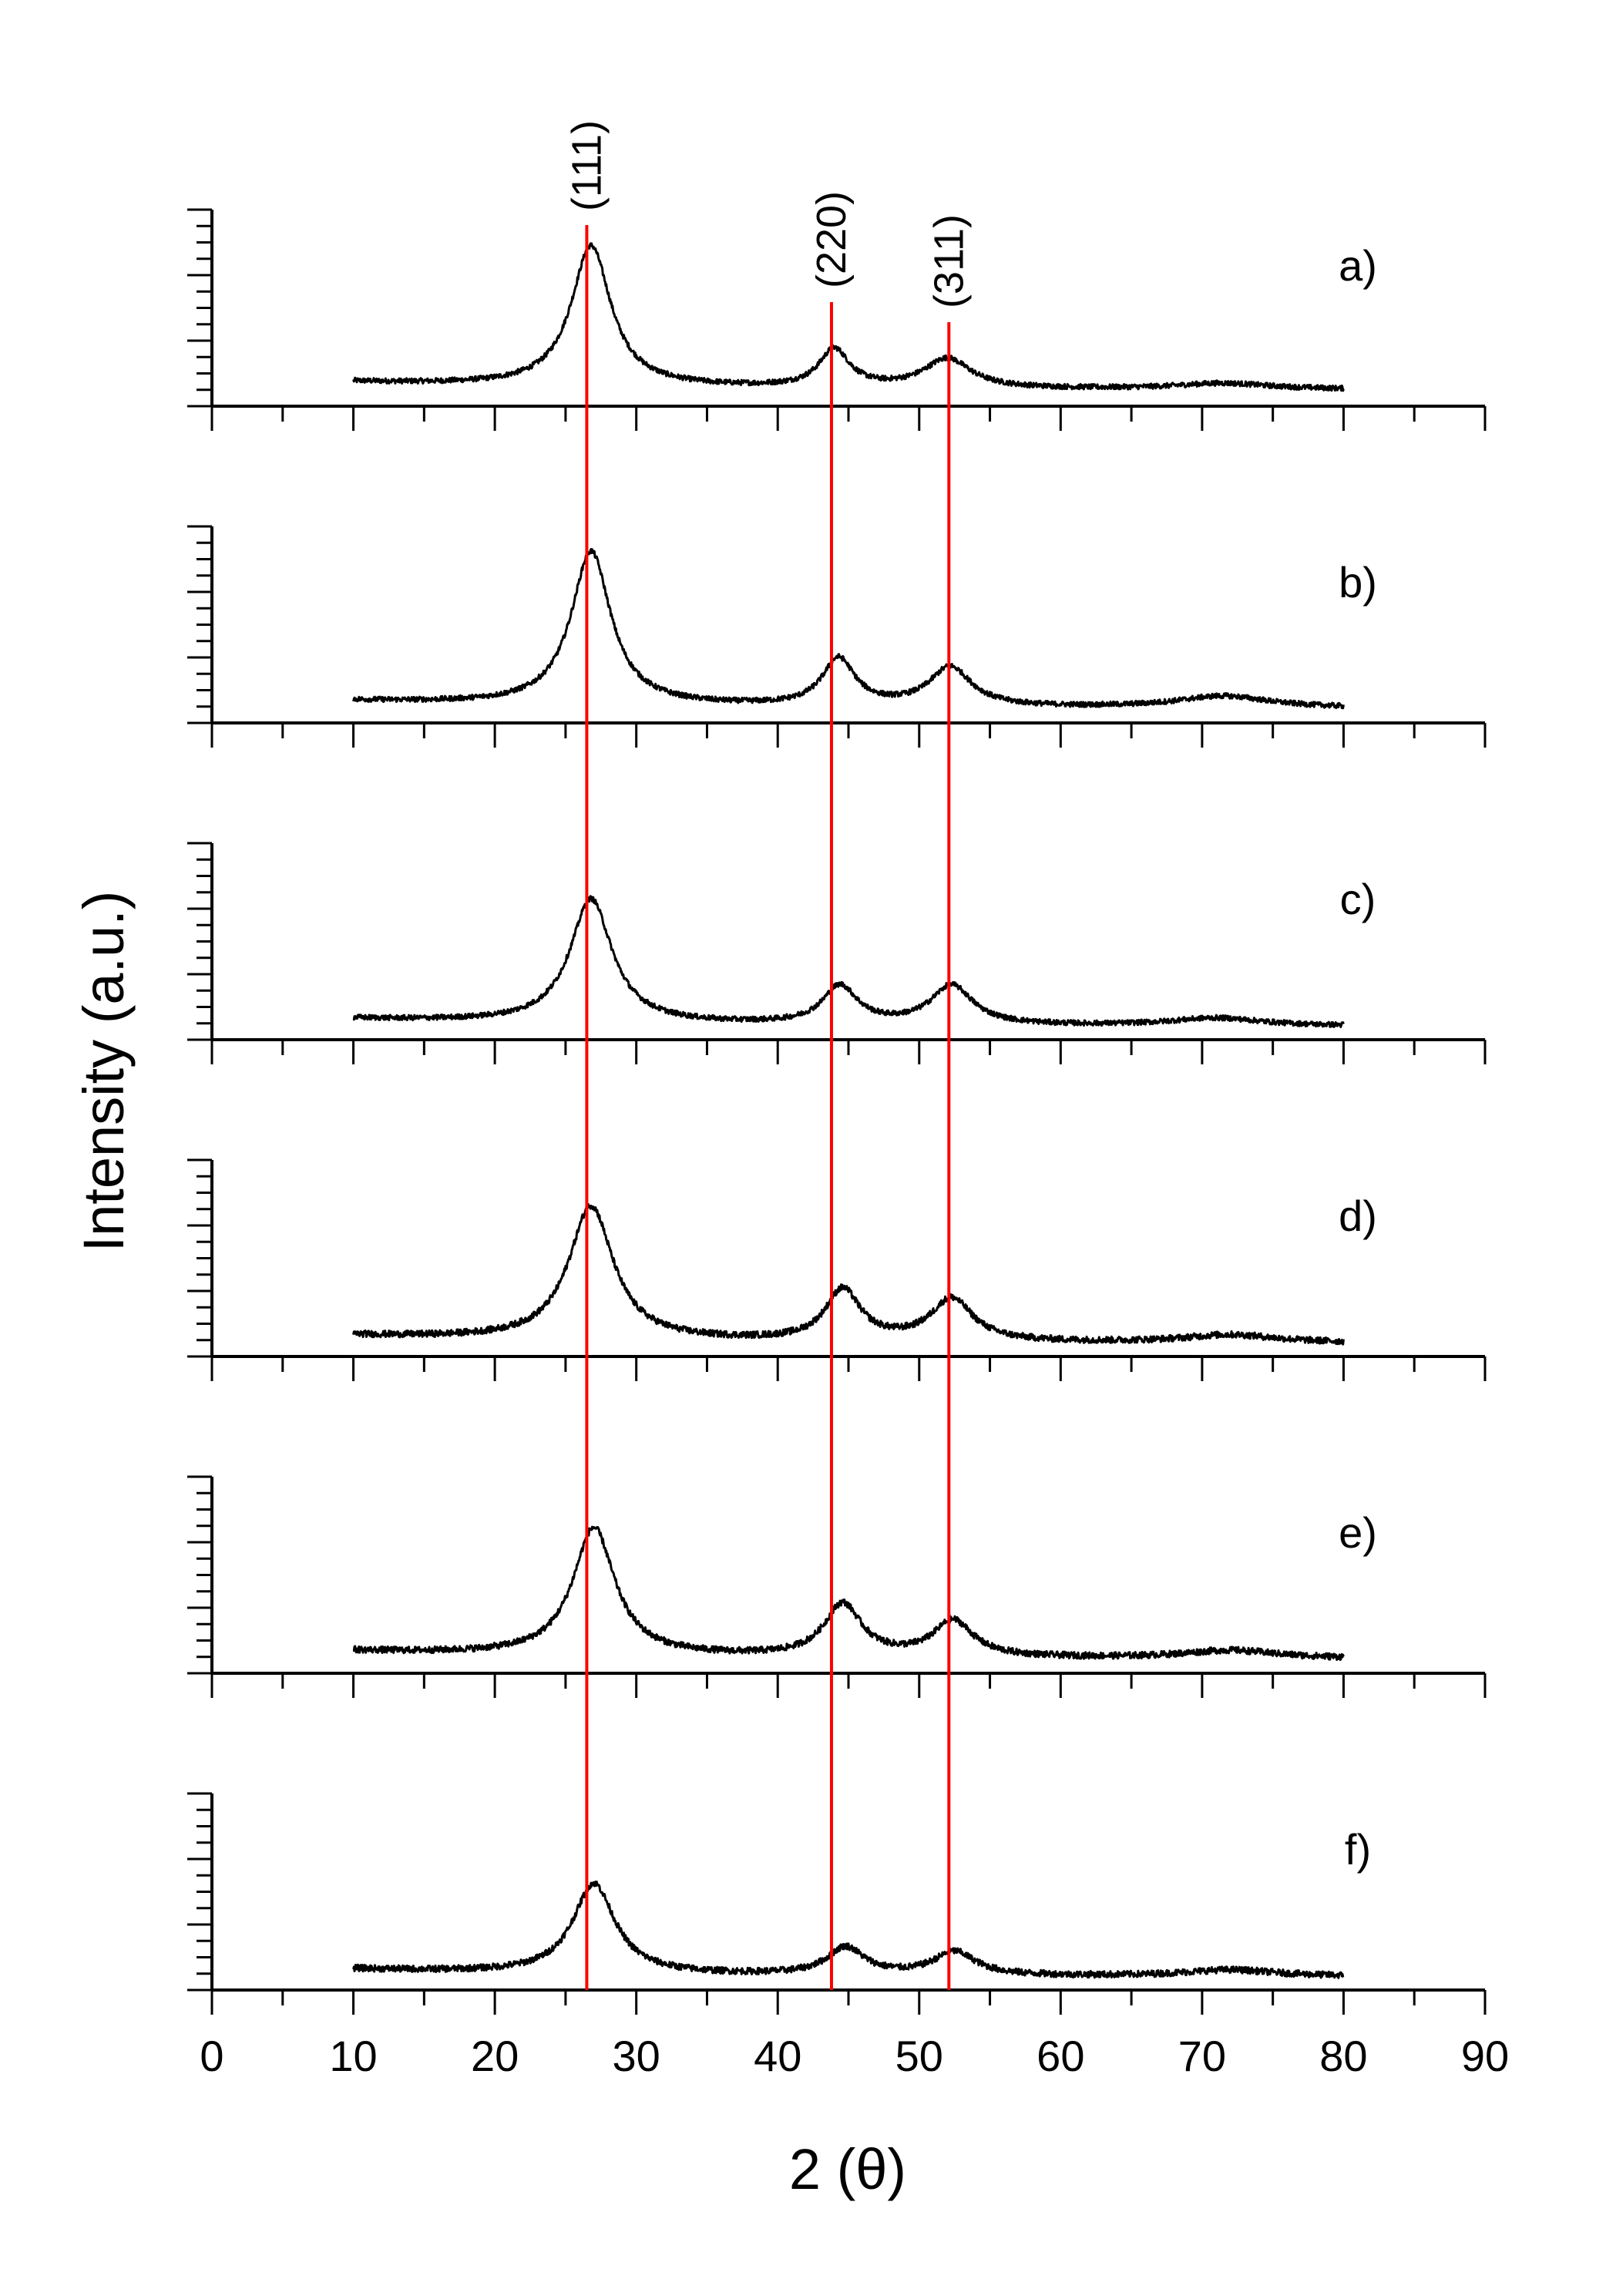  I want to click on x-tick-label: 20, so click(495, 2056).